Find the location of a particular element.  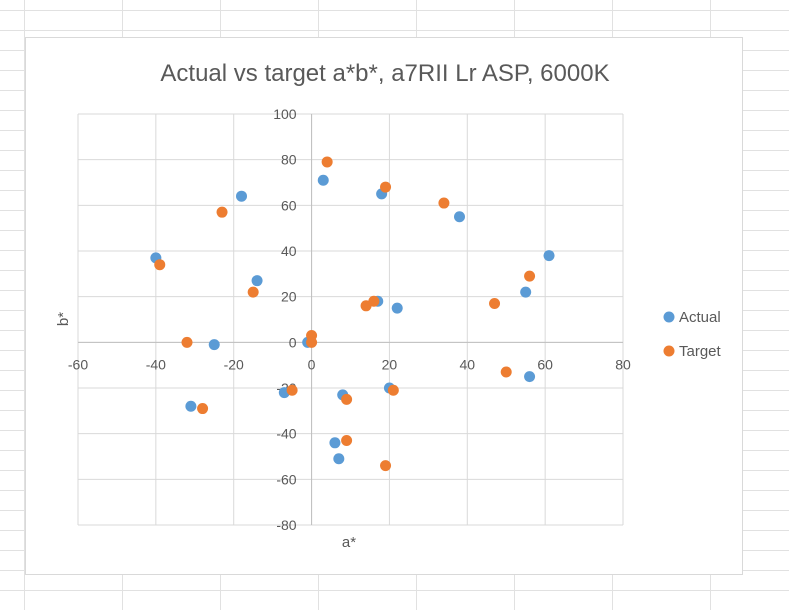

legend-marker-target is located at coordinates (669, 351).